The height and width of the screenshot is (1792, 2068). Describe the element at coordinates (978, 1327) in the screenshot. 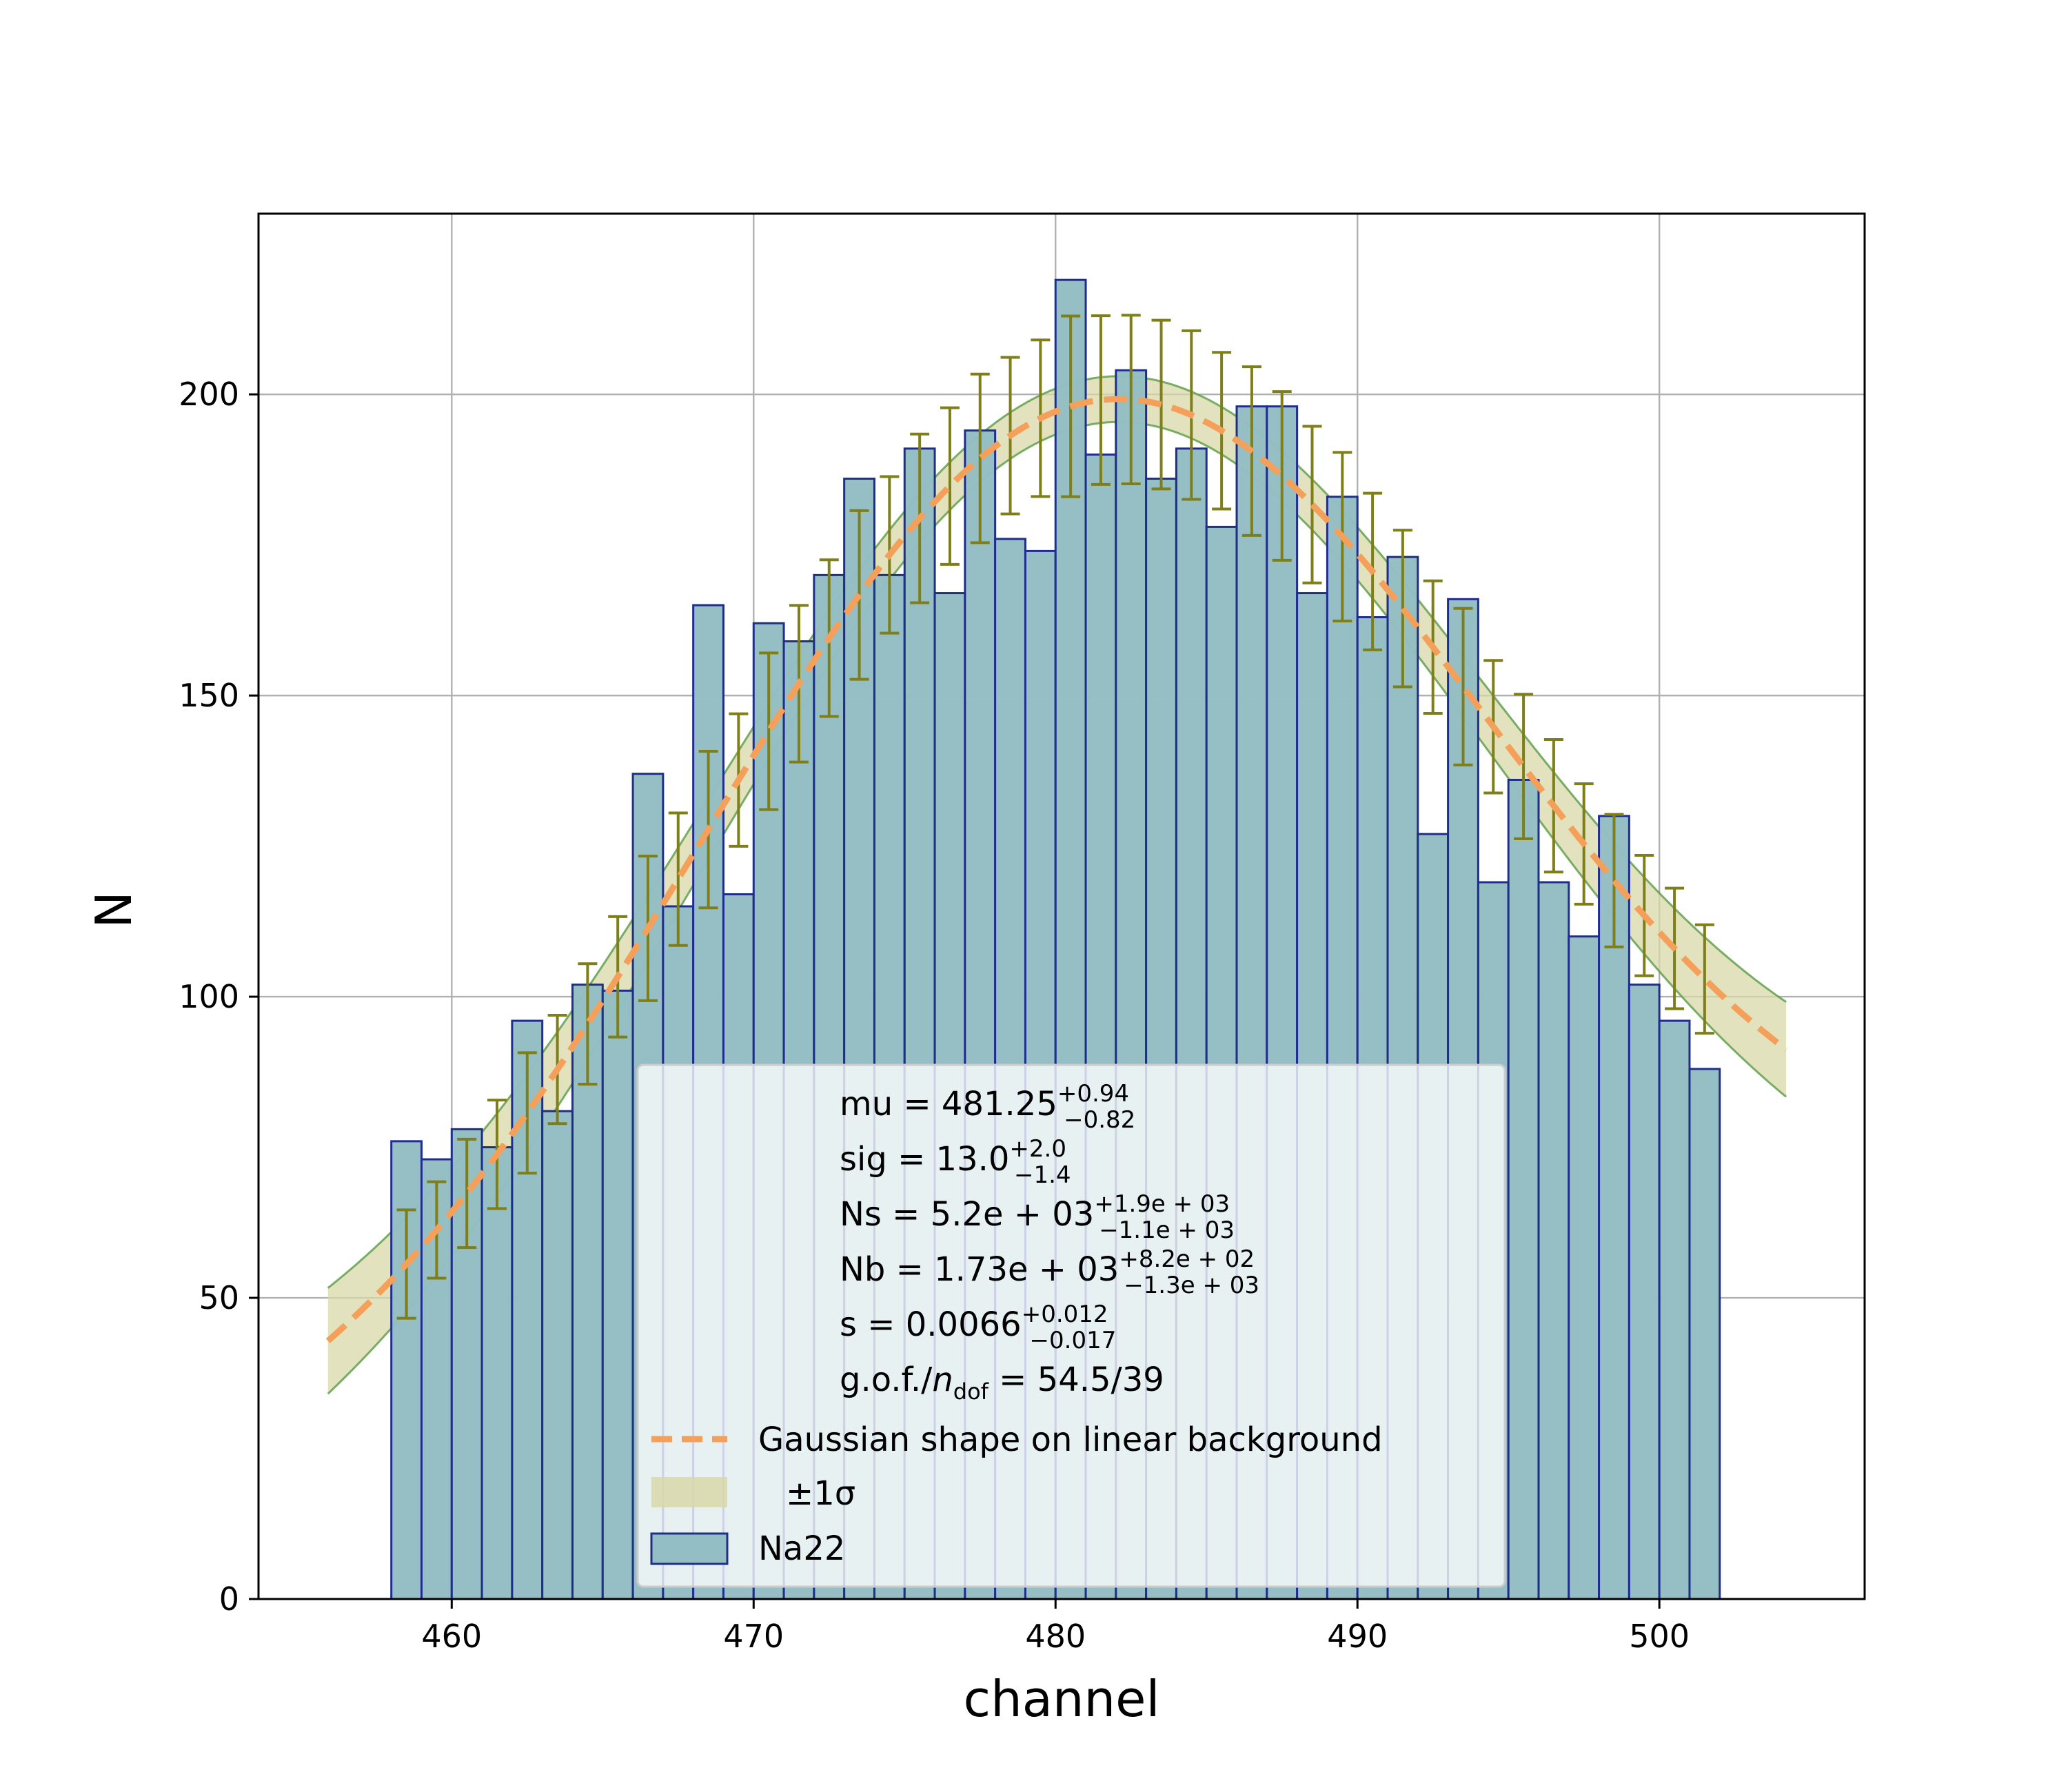

I see `legend-param-s: s = 0.0066+0.012 −0.017` at that location.